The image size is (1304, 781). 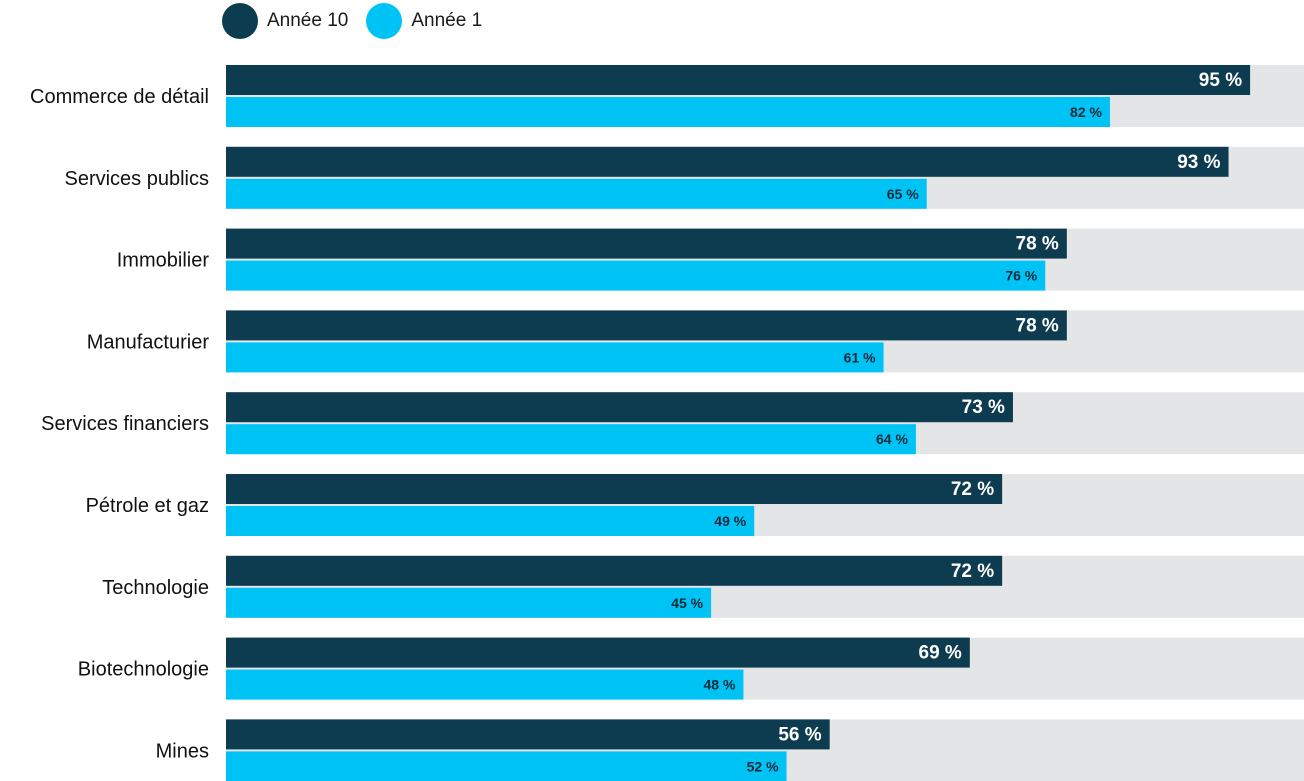 What do you see at coordinates (148, 342) in the screenshot?
I see `category-label: Manufacturier` at bounding box center [148, 342].